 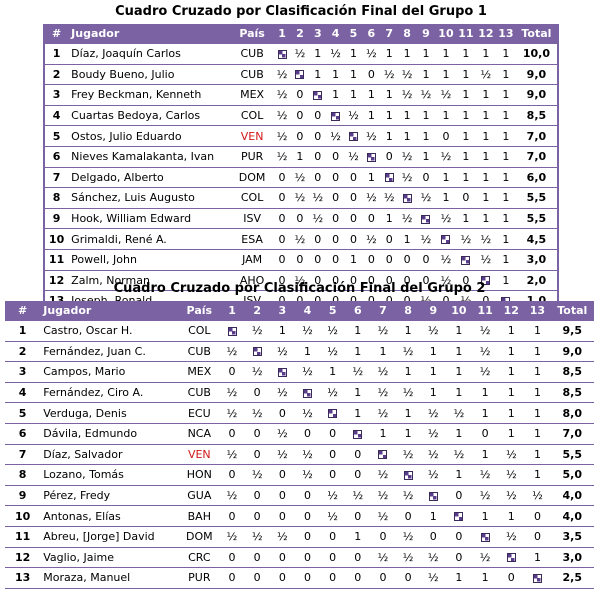 What do you see at coordinates (22, 454) in the screenshot?
I see `rank-number: 7` at bounding box center [22, 454].